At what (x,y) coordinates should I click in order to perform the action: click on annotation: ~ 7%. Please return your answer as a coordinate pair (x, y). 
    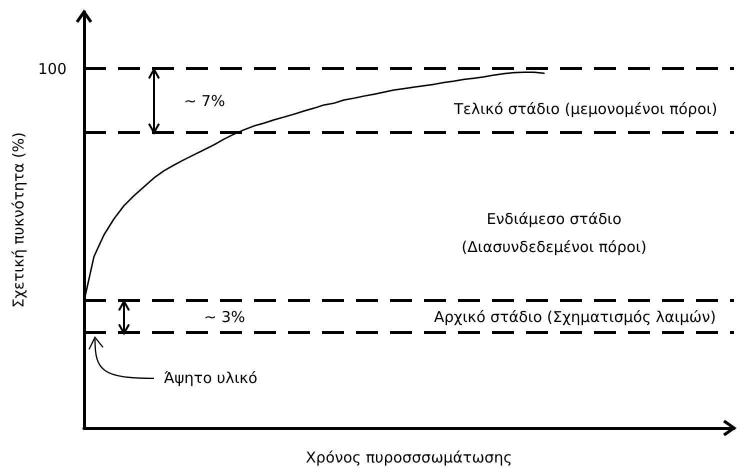
    Looking at the image, I should click on (205, 101).